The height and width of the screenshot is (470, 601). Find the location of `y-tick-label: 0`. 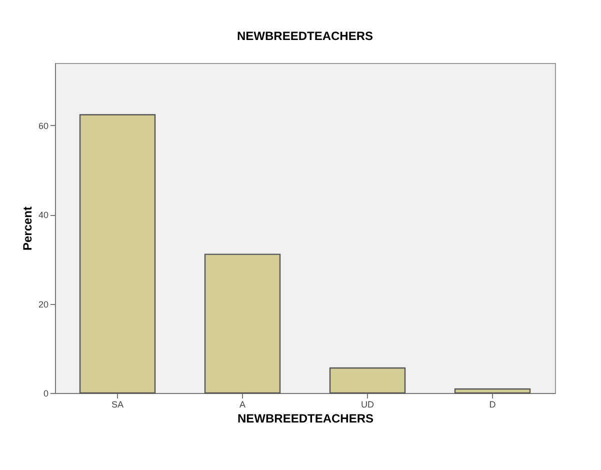

y-tick-label: 0 is located at coordinates (45, 393).